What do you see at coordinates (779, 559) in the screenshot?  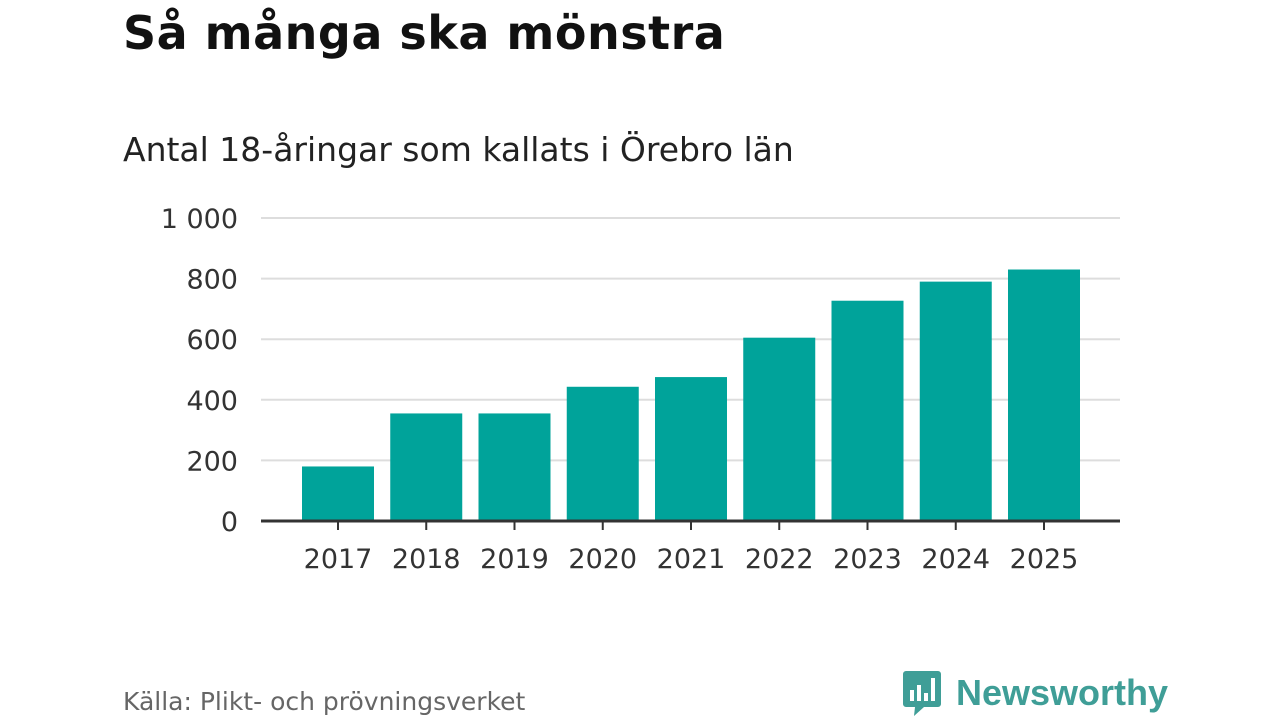 I see `x-tick-label: 2022` at bounding box center [779, 559].